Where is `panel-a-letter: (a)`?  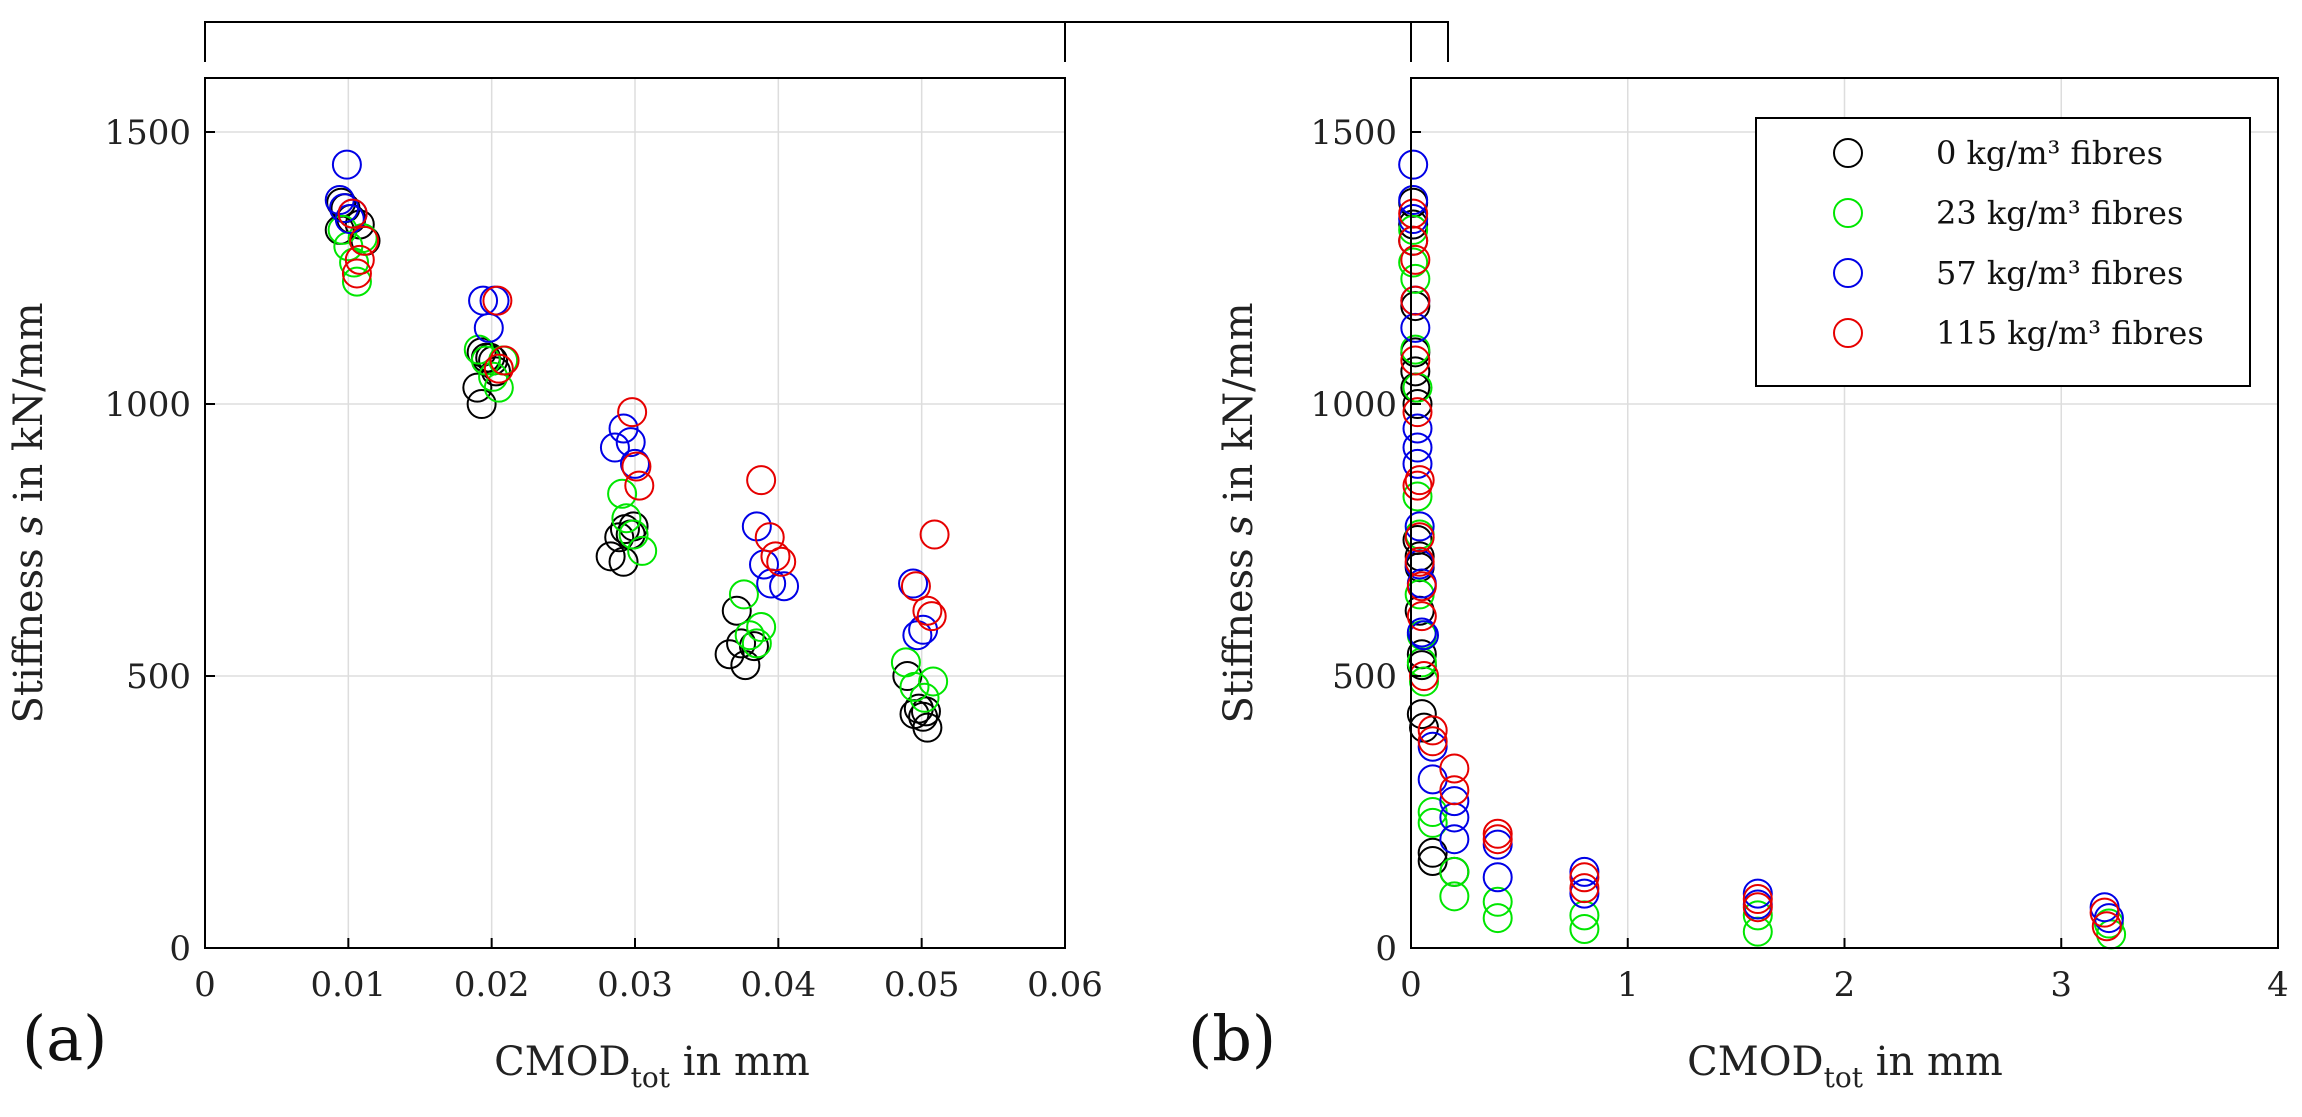 panel-a-letter: (a) is located at coordinates (64, 1038).